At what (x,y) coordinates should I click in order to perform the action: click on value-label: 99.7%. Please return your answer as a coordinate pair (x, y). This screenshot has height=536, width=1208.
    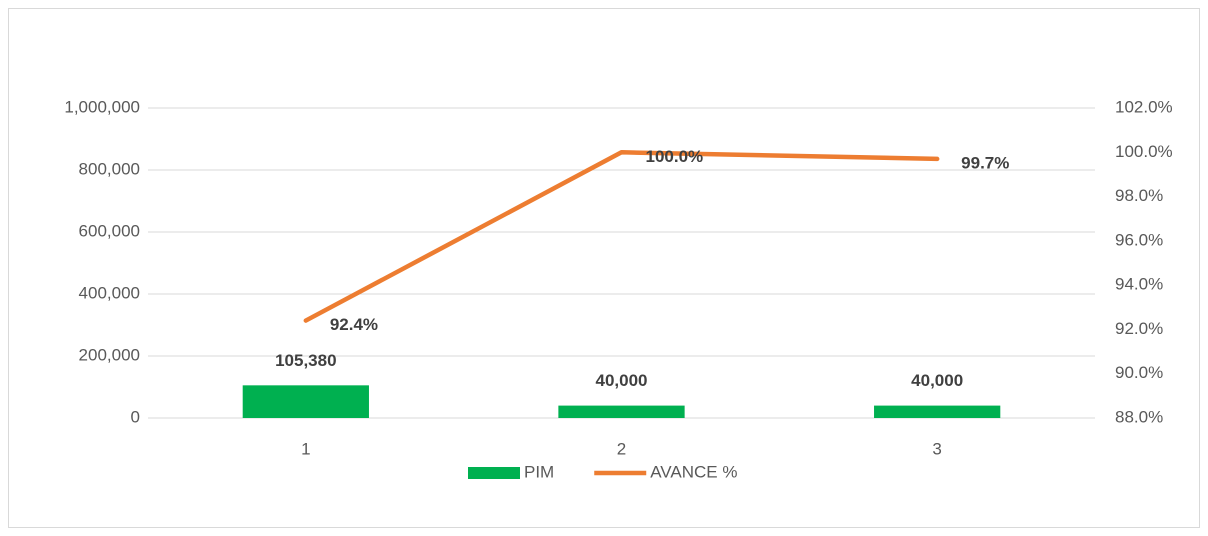
    Looking at the image, I should click on (985, 162).